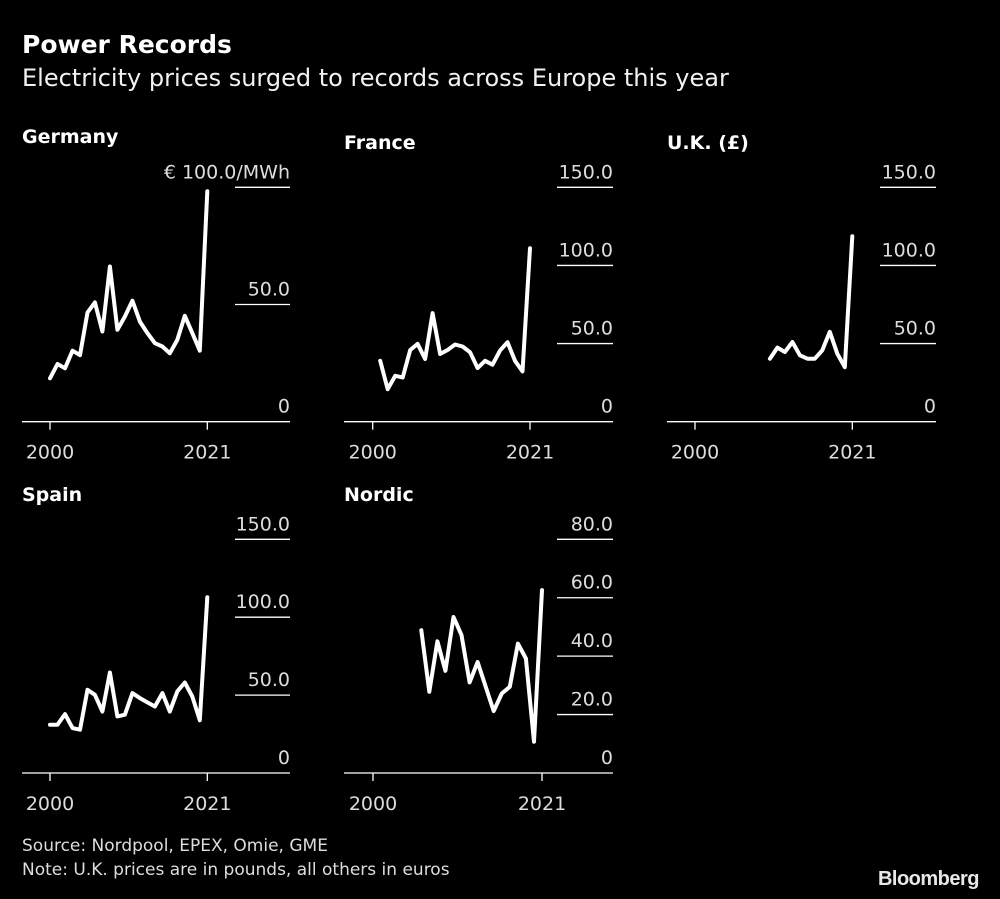  What do you see at coordinates (708, 143) in the screenshot?
I see `panel-title: U.K. (£)` at bounding box center [708, 143].